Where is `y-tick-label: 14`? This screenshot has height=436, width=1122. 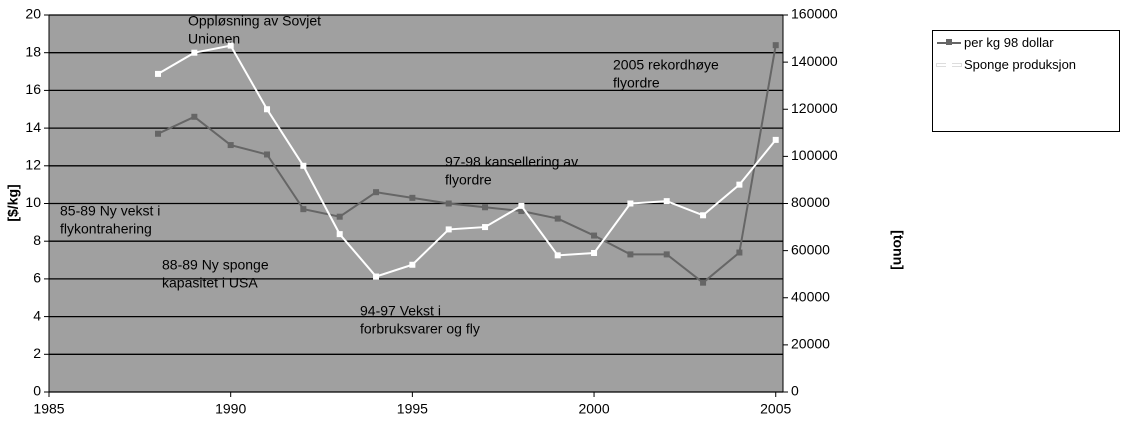 y-tick-label: 14 is located at coordinates (33, 127).